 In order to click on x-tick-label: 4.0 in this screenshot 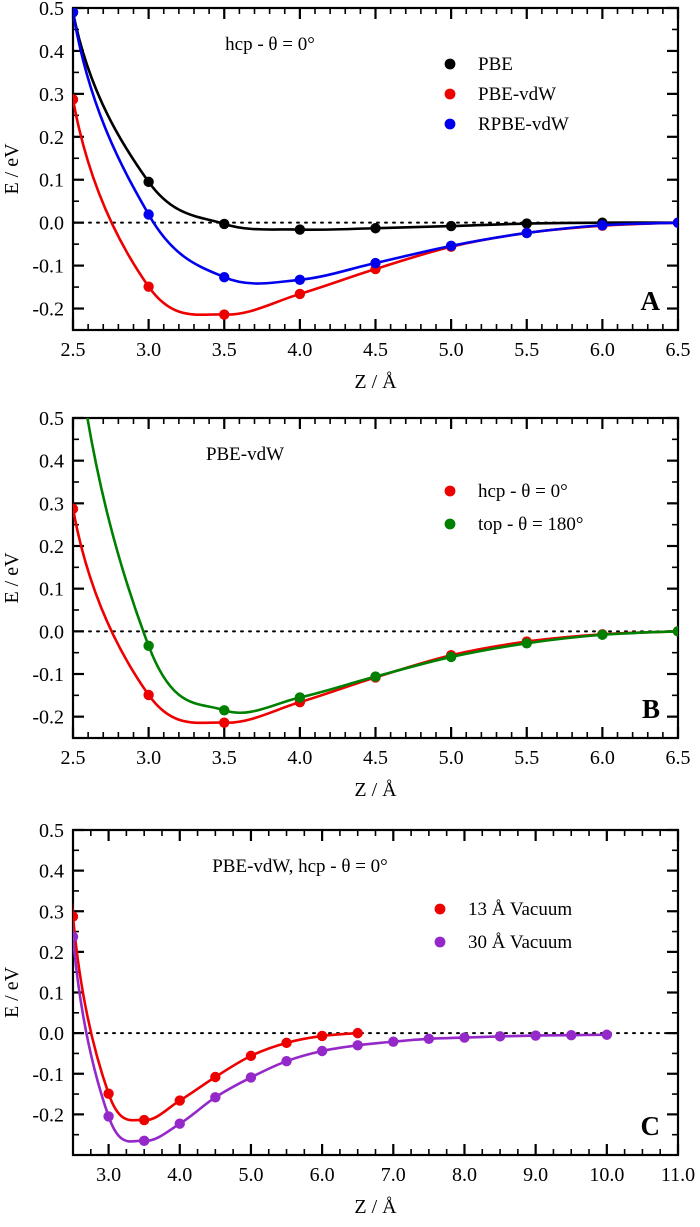, I will do `click(179, 1175)`.